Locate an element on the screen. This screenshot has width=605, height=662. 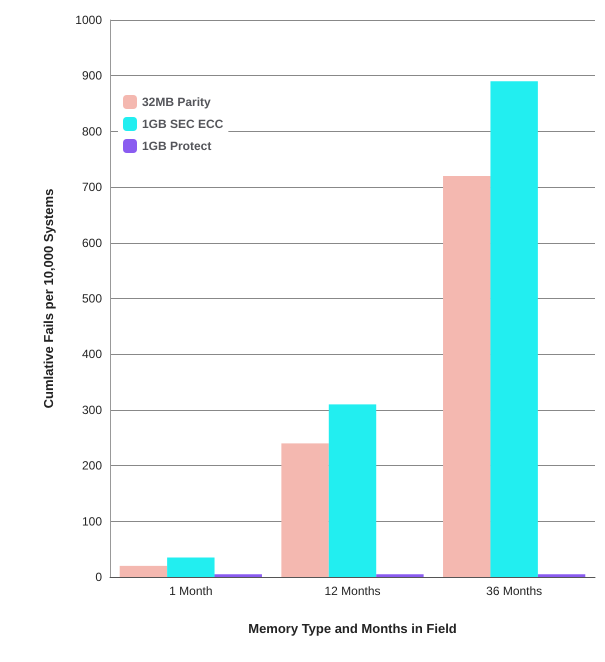
y-tick-label: 500 is located at coordinates (92, 299).